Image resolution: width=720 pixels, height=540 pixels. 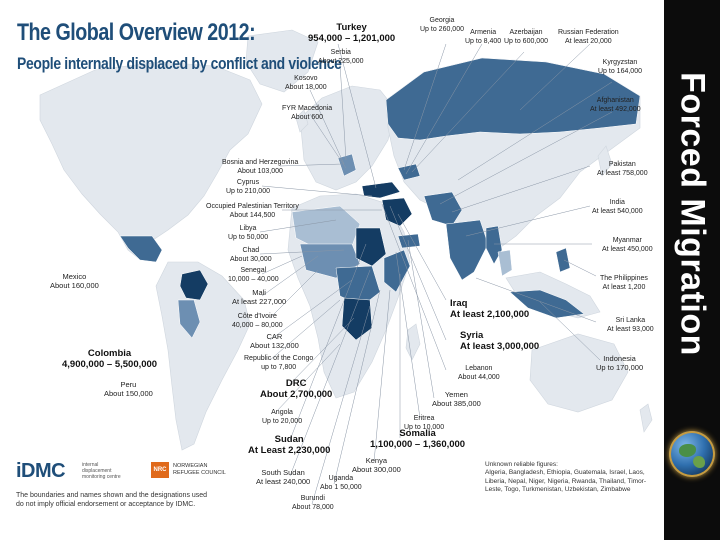 I want to click on label-syria-country: Syria, so click(x=472, y=335).